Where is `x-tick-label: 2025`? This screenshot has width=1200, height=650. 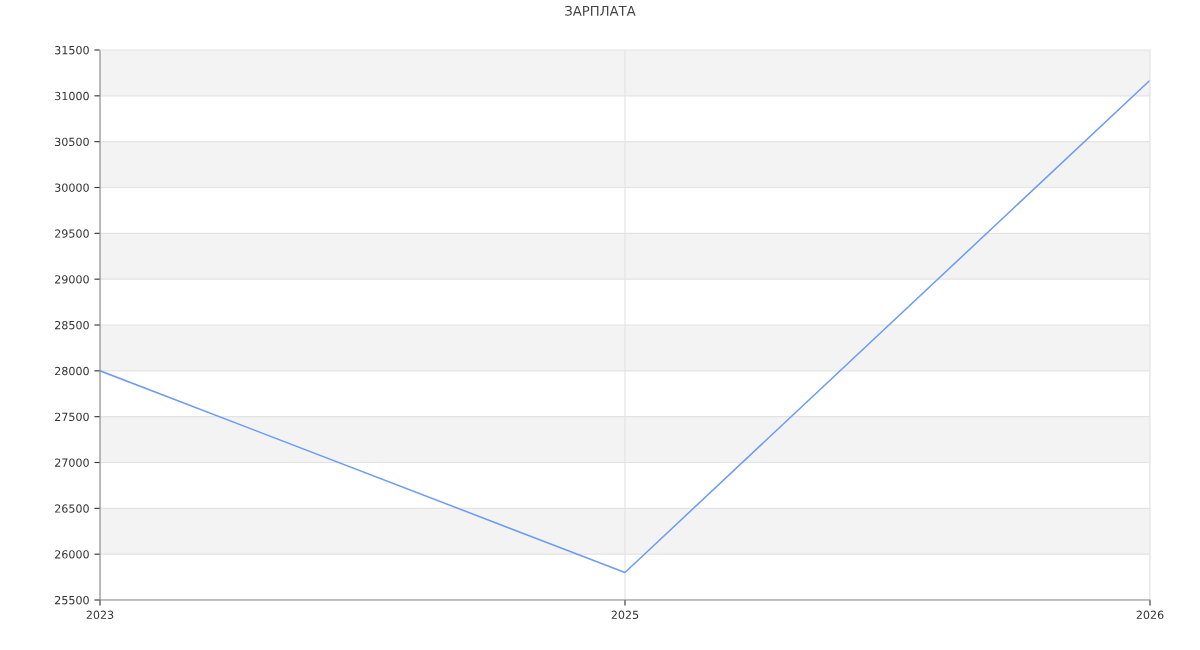 x-tick-label: 2025 is located at coordinates (625, 615).